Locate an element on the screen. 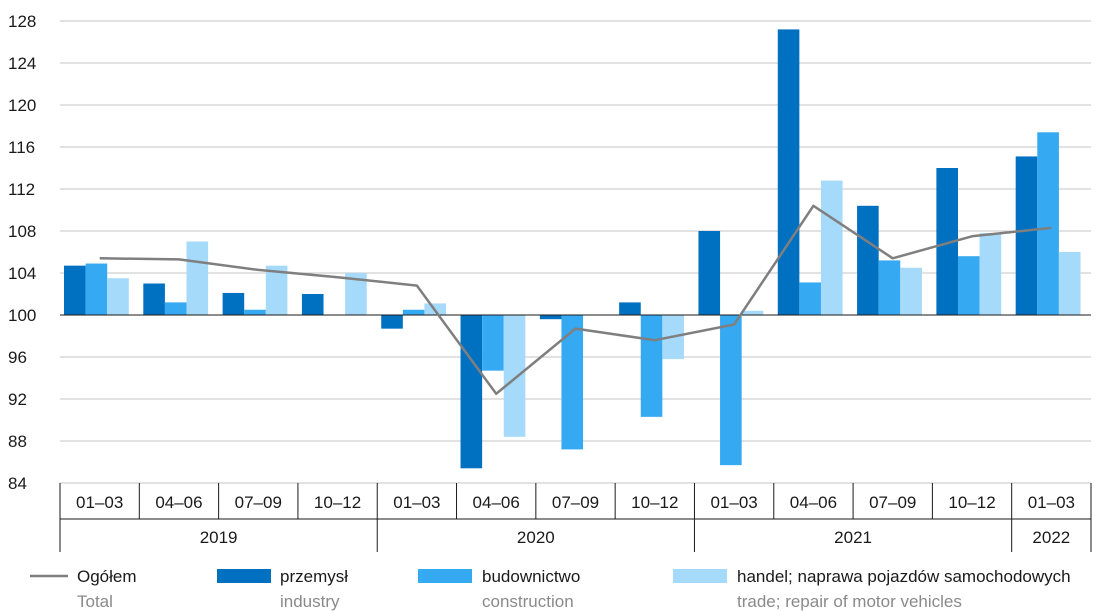 This screenshot has width=1101, height=611. year-label: 2020 is located at coordinates (536, 537).